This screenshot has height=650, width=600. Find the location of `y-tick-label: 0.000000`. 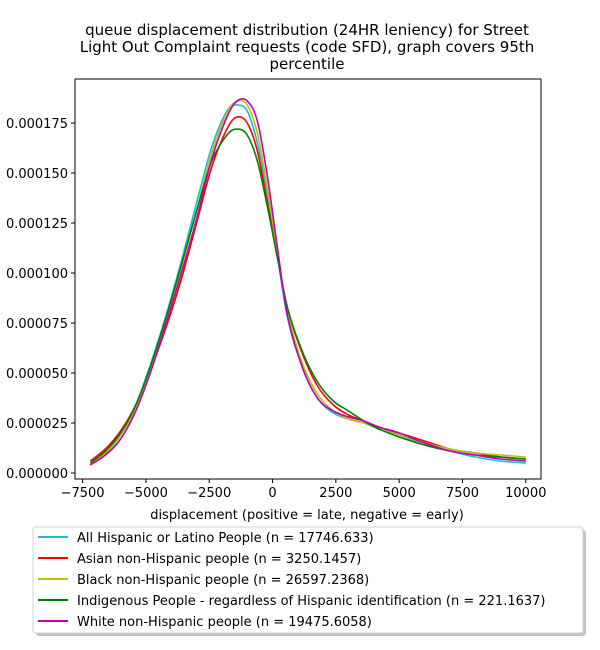

y-tick-label: 0.000000 is located at coordinates (37, 474).